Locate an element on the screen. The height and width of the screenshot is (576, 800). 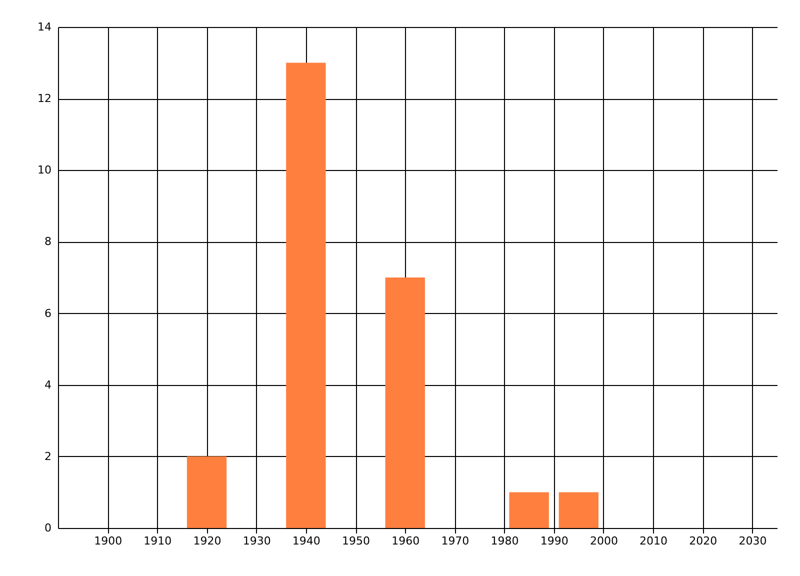
x-tick-label: 1980 is located at coordinates (504, 541).